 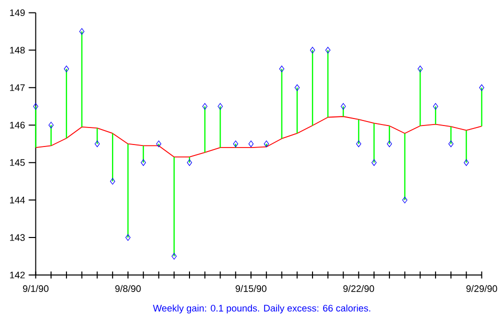 I want to click on x-tick-label: 9/8/90, so click(x=128, y=288).